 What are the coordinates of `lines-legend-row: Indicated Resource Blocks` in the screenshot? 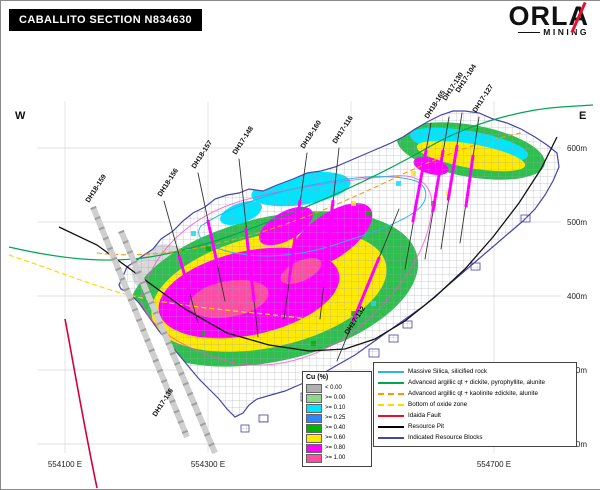 It's located at (475, 437).